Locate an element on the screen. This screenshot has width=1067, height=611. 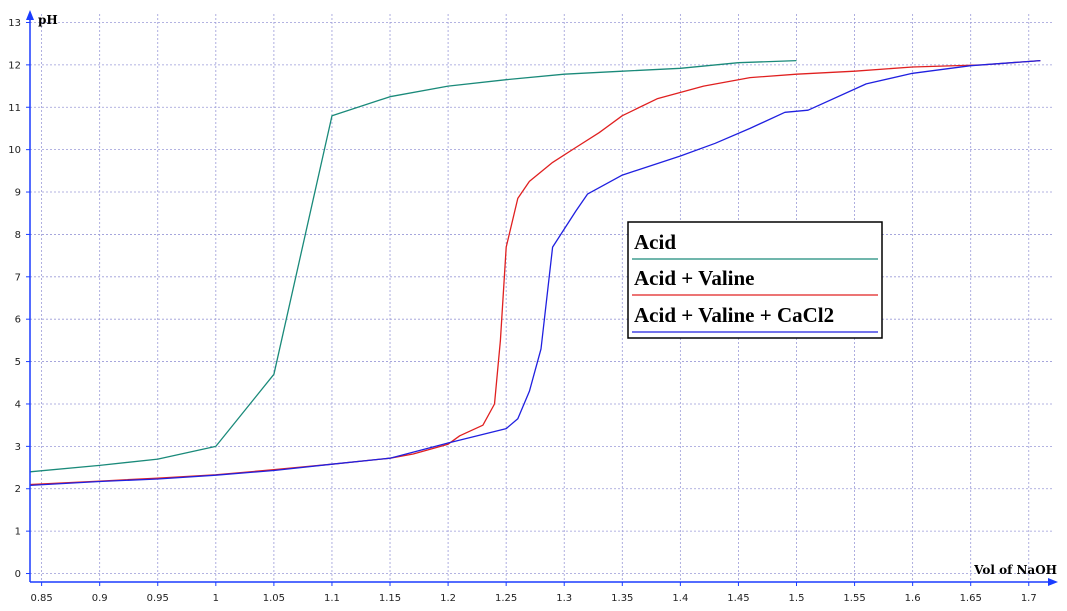
y-tick-label: 7 is located at coordinates (18, 277).